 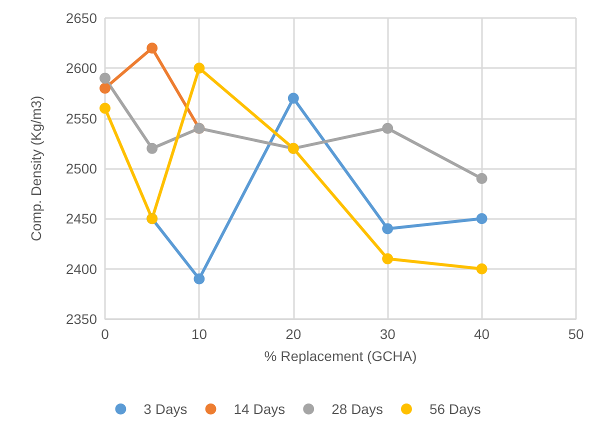 I want to click on y-tick-label: 2500, so click(x=82, y=168).